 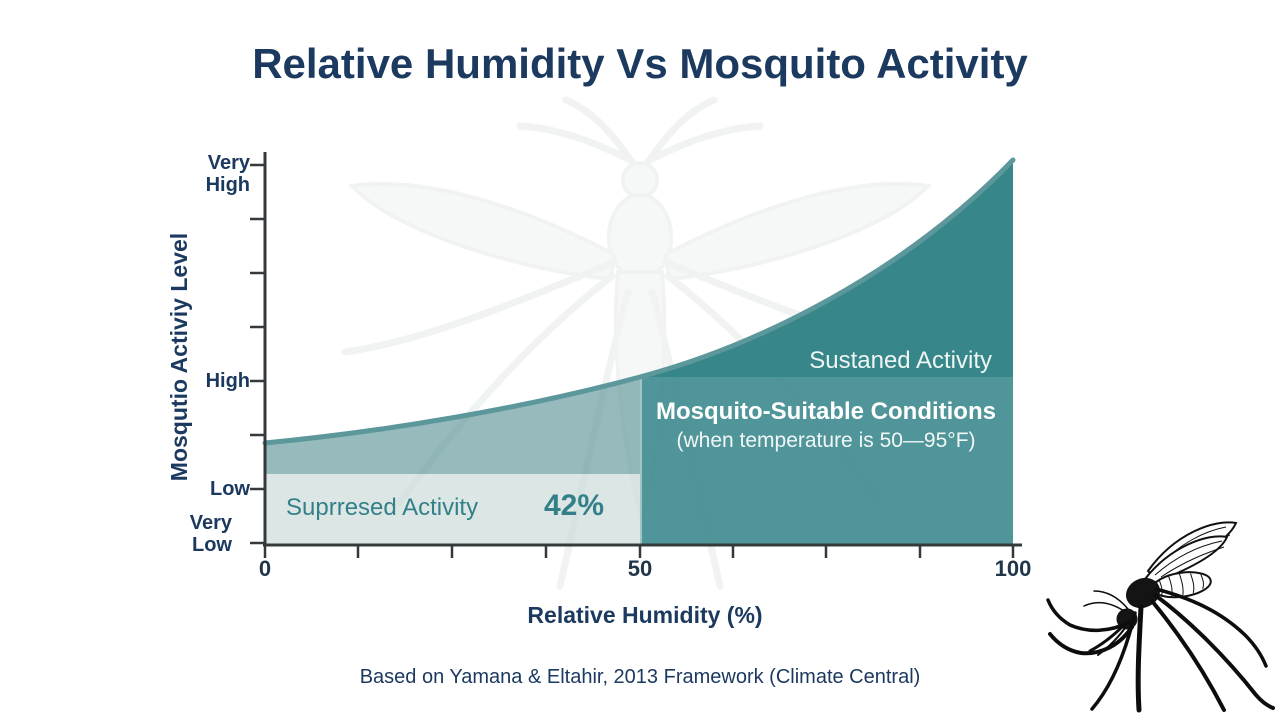 I want to click on y-tick-very-high: Very High, so click(x=227, y=174).